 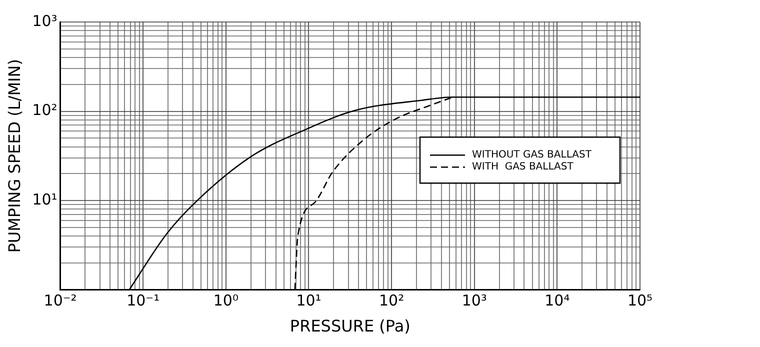 What do you see at coordinates (60, 301) in the screenshot?
I see `x-tick-label: 10⁻²` at bounding box center [60, 301].